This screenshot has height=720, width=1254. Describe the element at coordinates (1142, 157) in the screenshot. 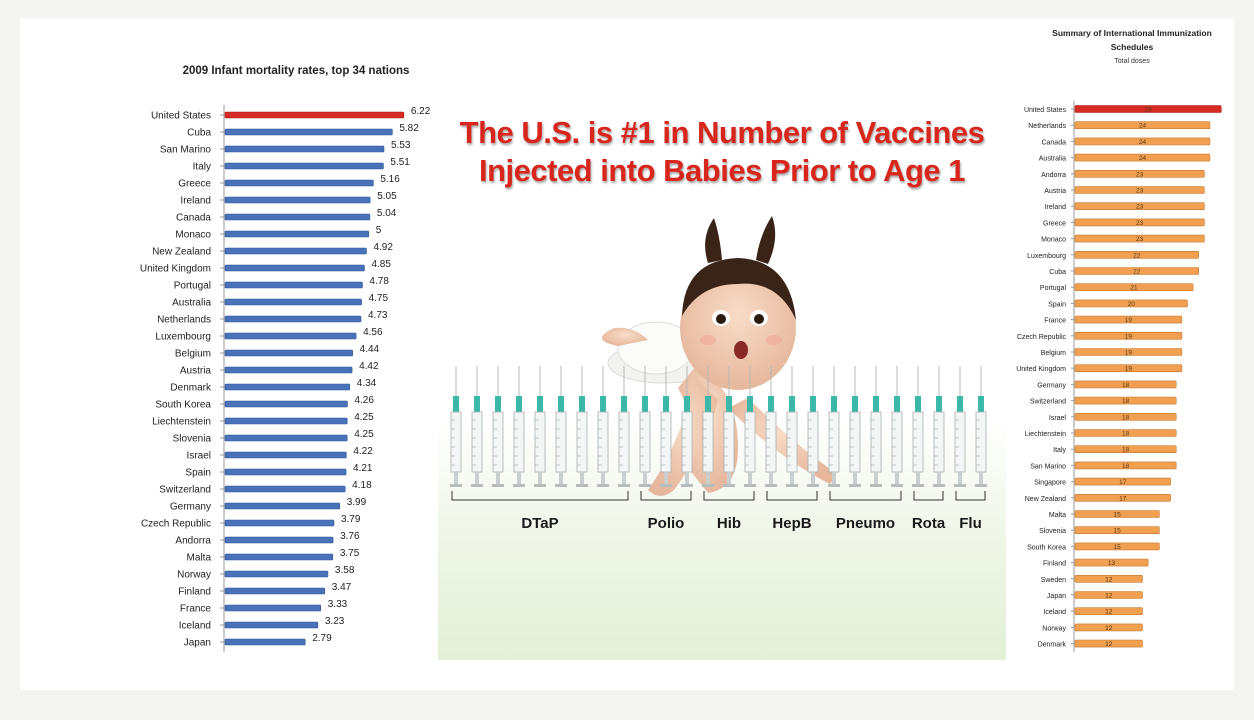

I see `doses-bar-australia` at that location.